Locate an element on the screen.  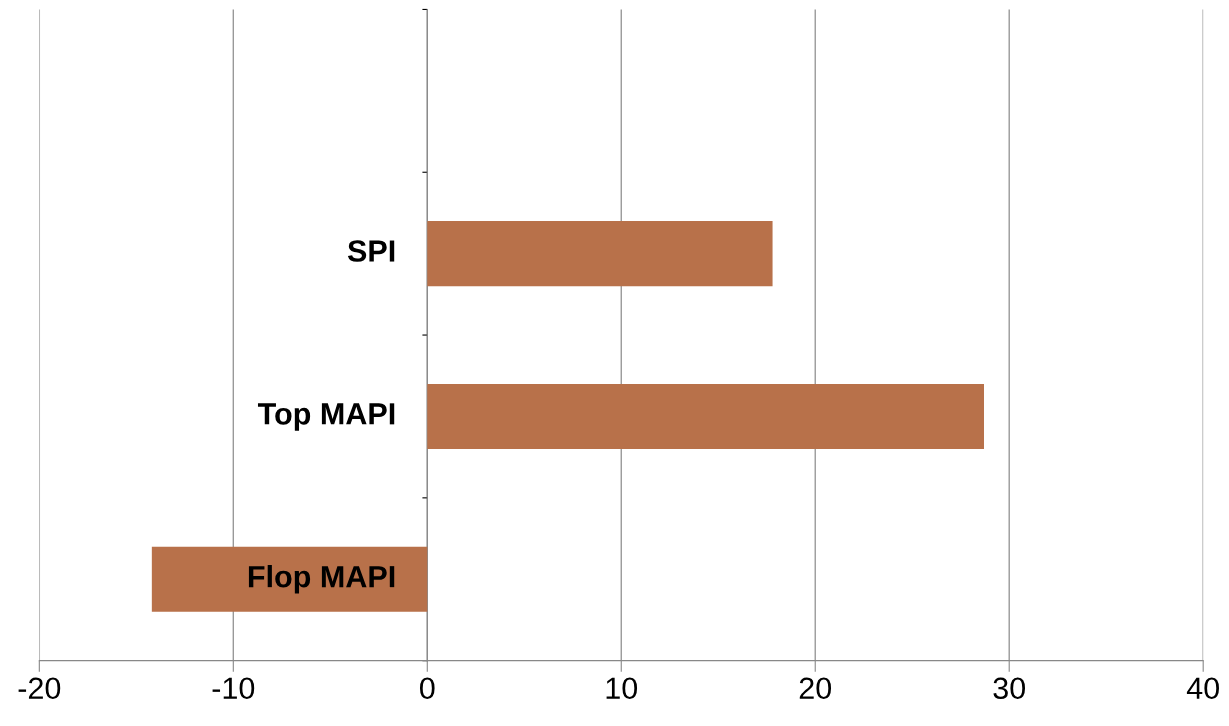
y-tick-label: Top MAPI is located at coordinates (326, 417).